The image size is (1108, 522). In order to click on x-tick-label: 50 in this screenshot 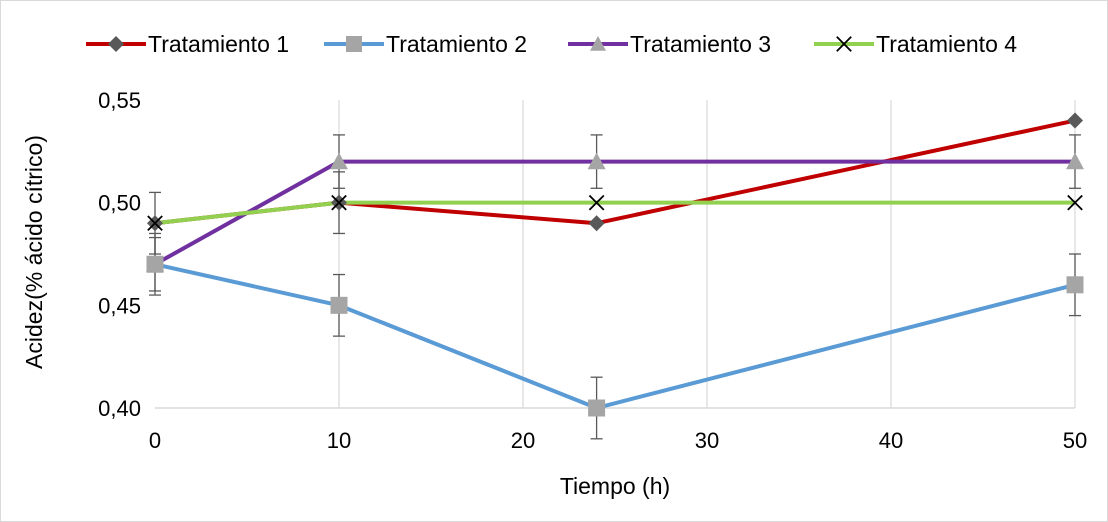, I will do `click(1075, 440)`.